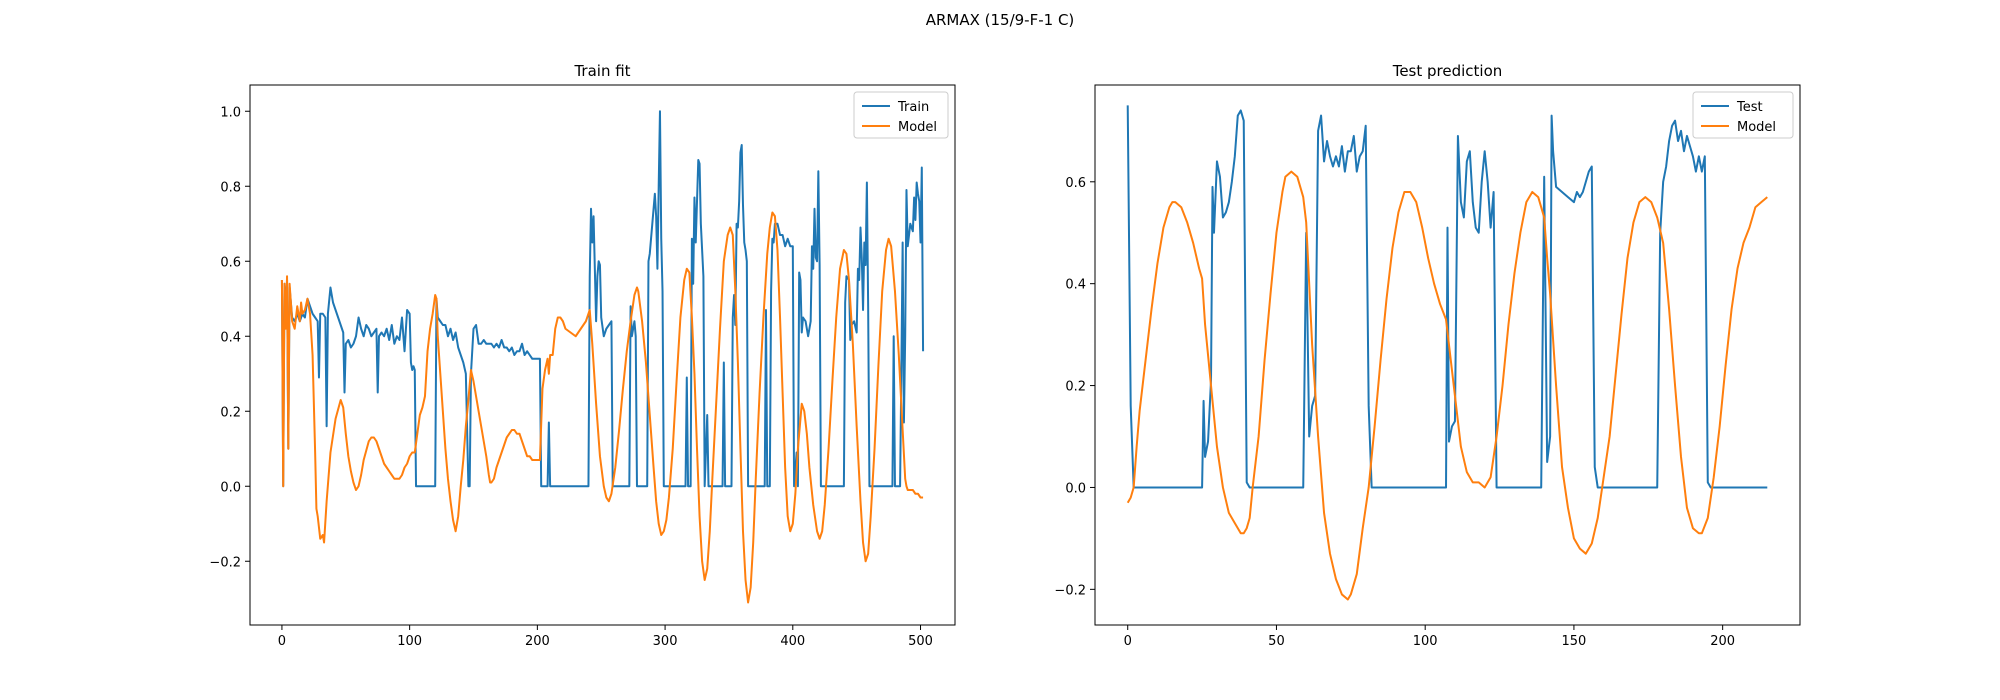  Describe the element at coordinates (1749, 107) in the screenshot. I see `legend-label: Test` at that location.